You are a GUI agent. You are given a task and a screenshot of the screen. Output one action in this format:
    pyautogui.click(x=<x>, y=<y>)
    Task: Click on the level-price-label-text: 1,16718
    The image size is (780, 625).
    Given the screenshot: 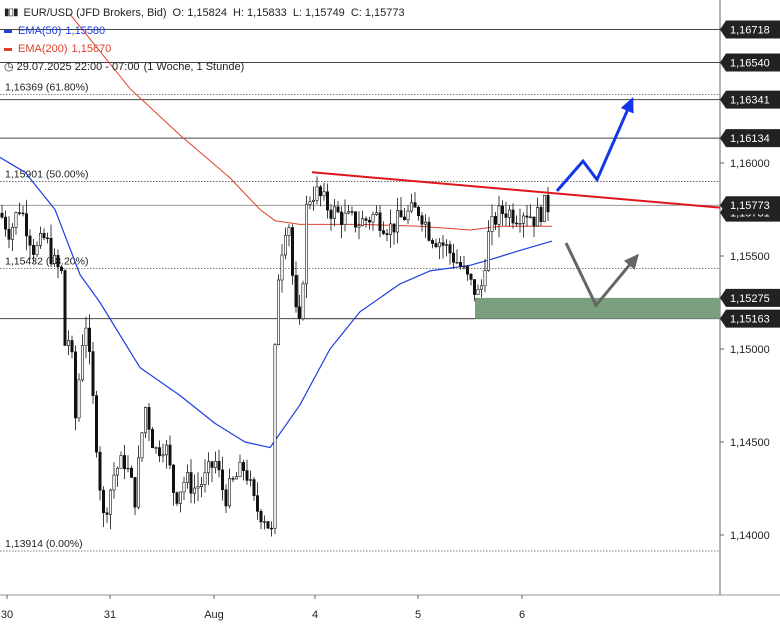 What is the action you would take?
    pyautogui.click(x=750, y=30)
    